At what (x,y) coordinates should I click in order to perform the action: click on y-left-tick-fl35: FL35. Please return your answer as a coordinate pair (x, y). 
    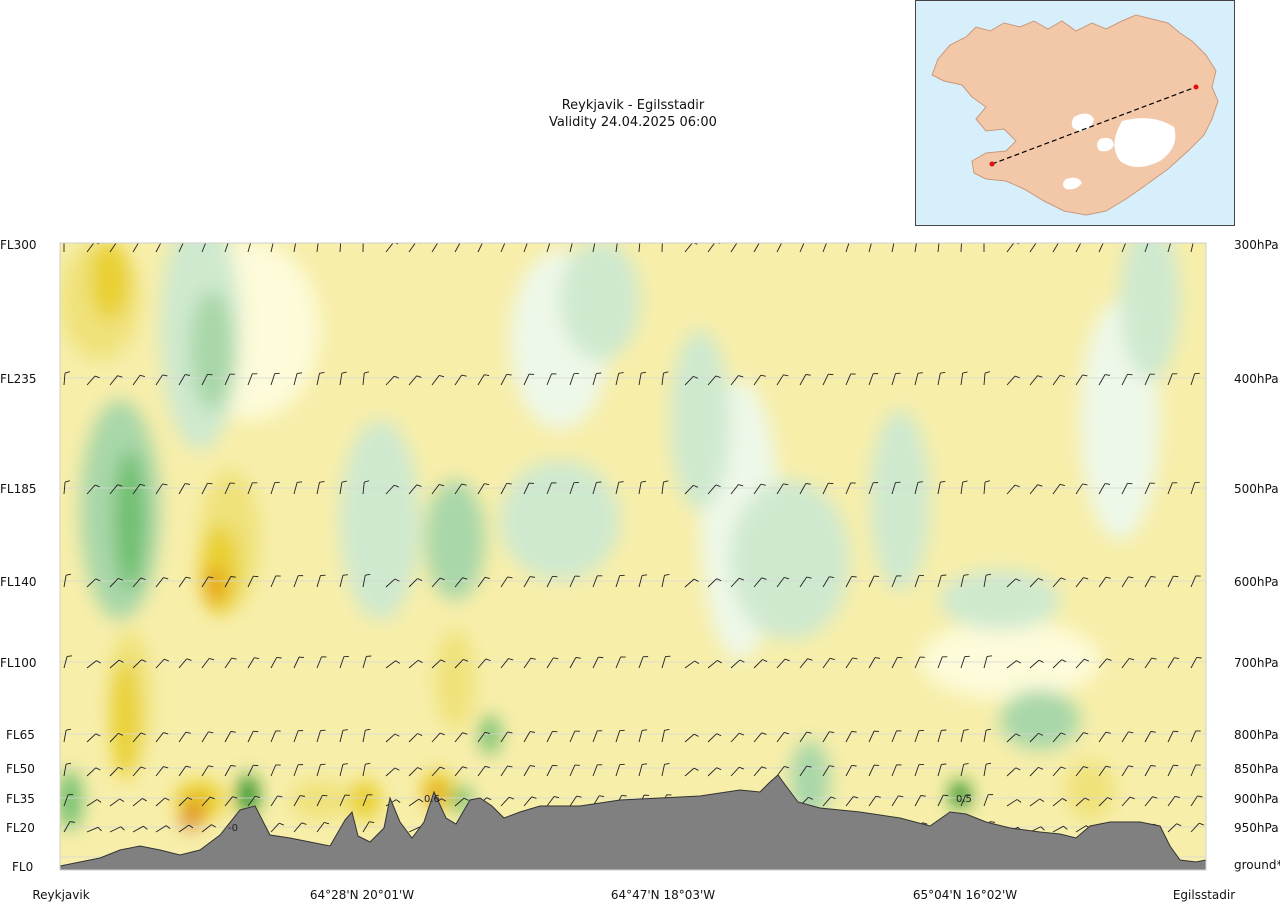
    Looking at the image, I should click on (20, 799).